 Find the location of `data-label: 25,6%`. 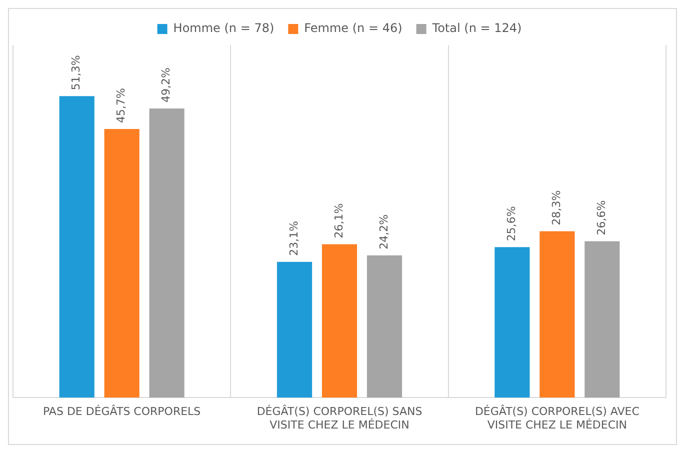

data-label: 25,6% is located at coordinates (511, 224).